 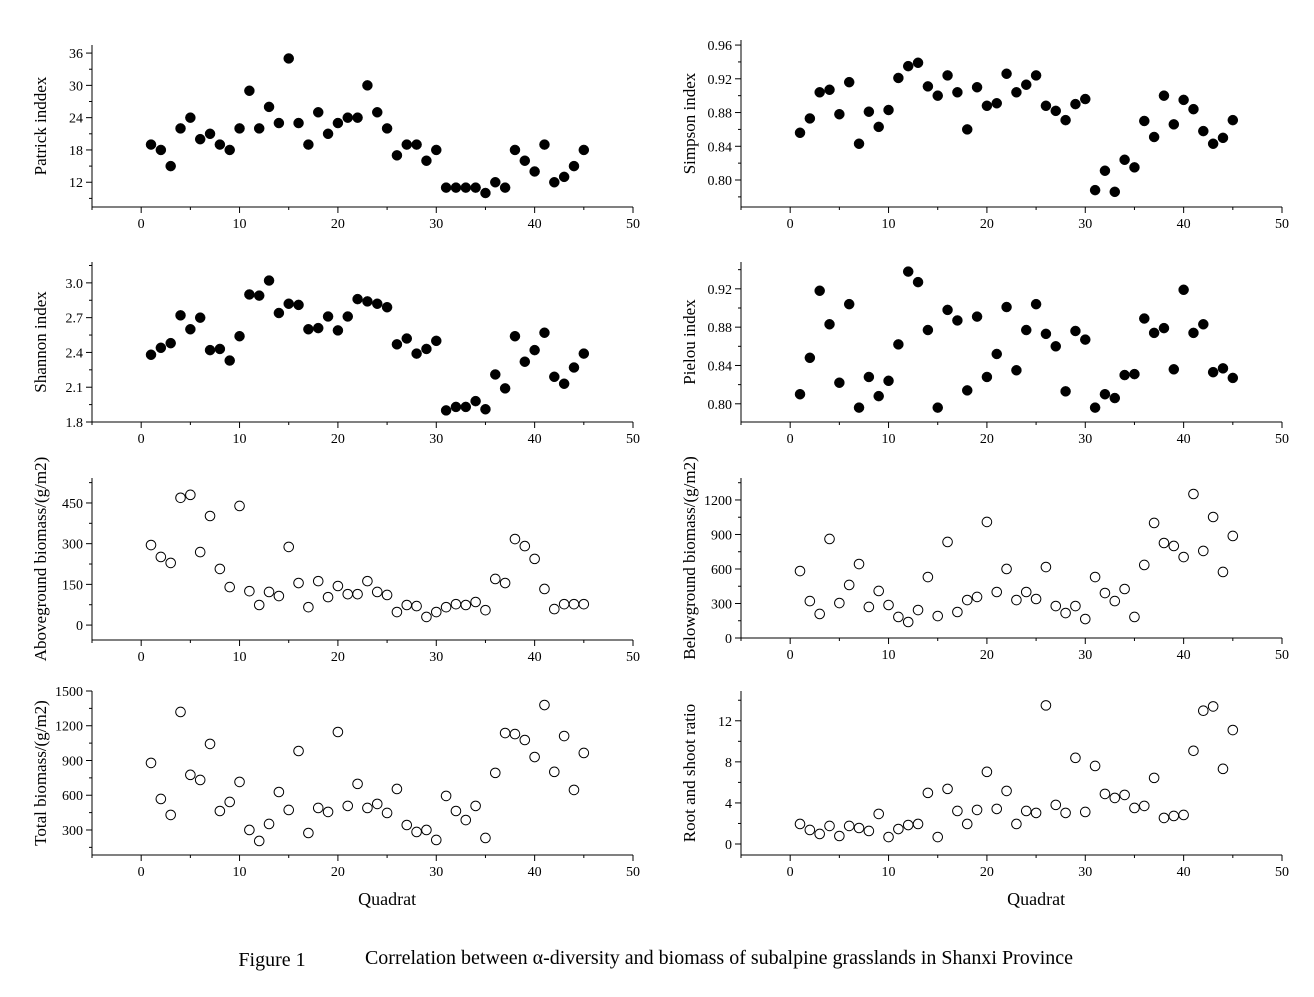 What do you see at coordinates (436, 224) in the screenshot?
I see `x-tick-label: 30` at bounding box center [436, 224].